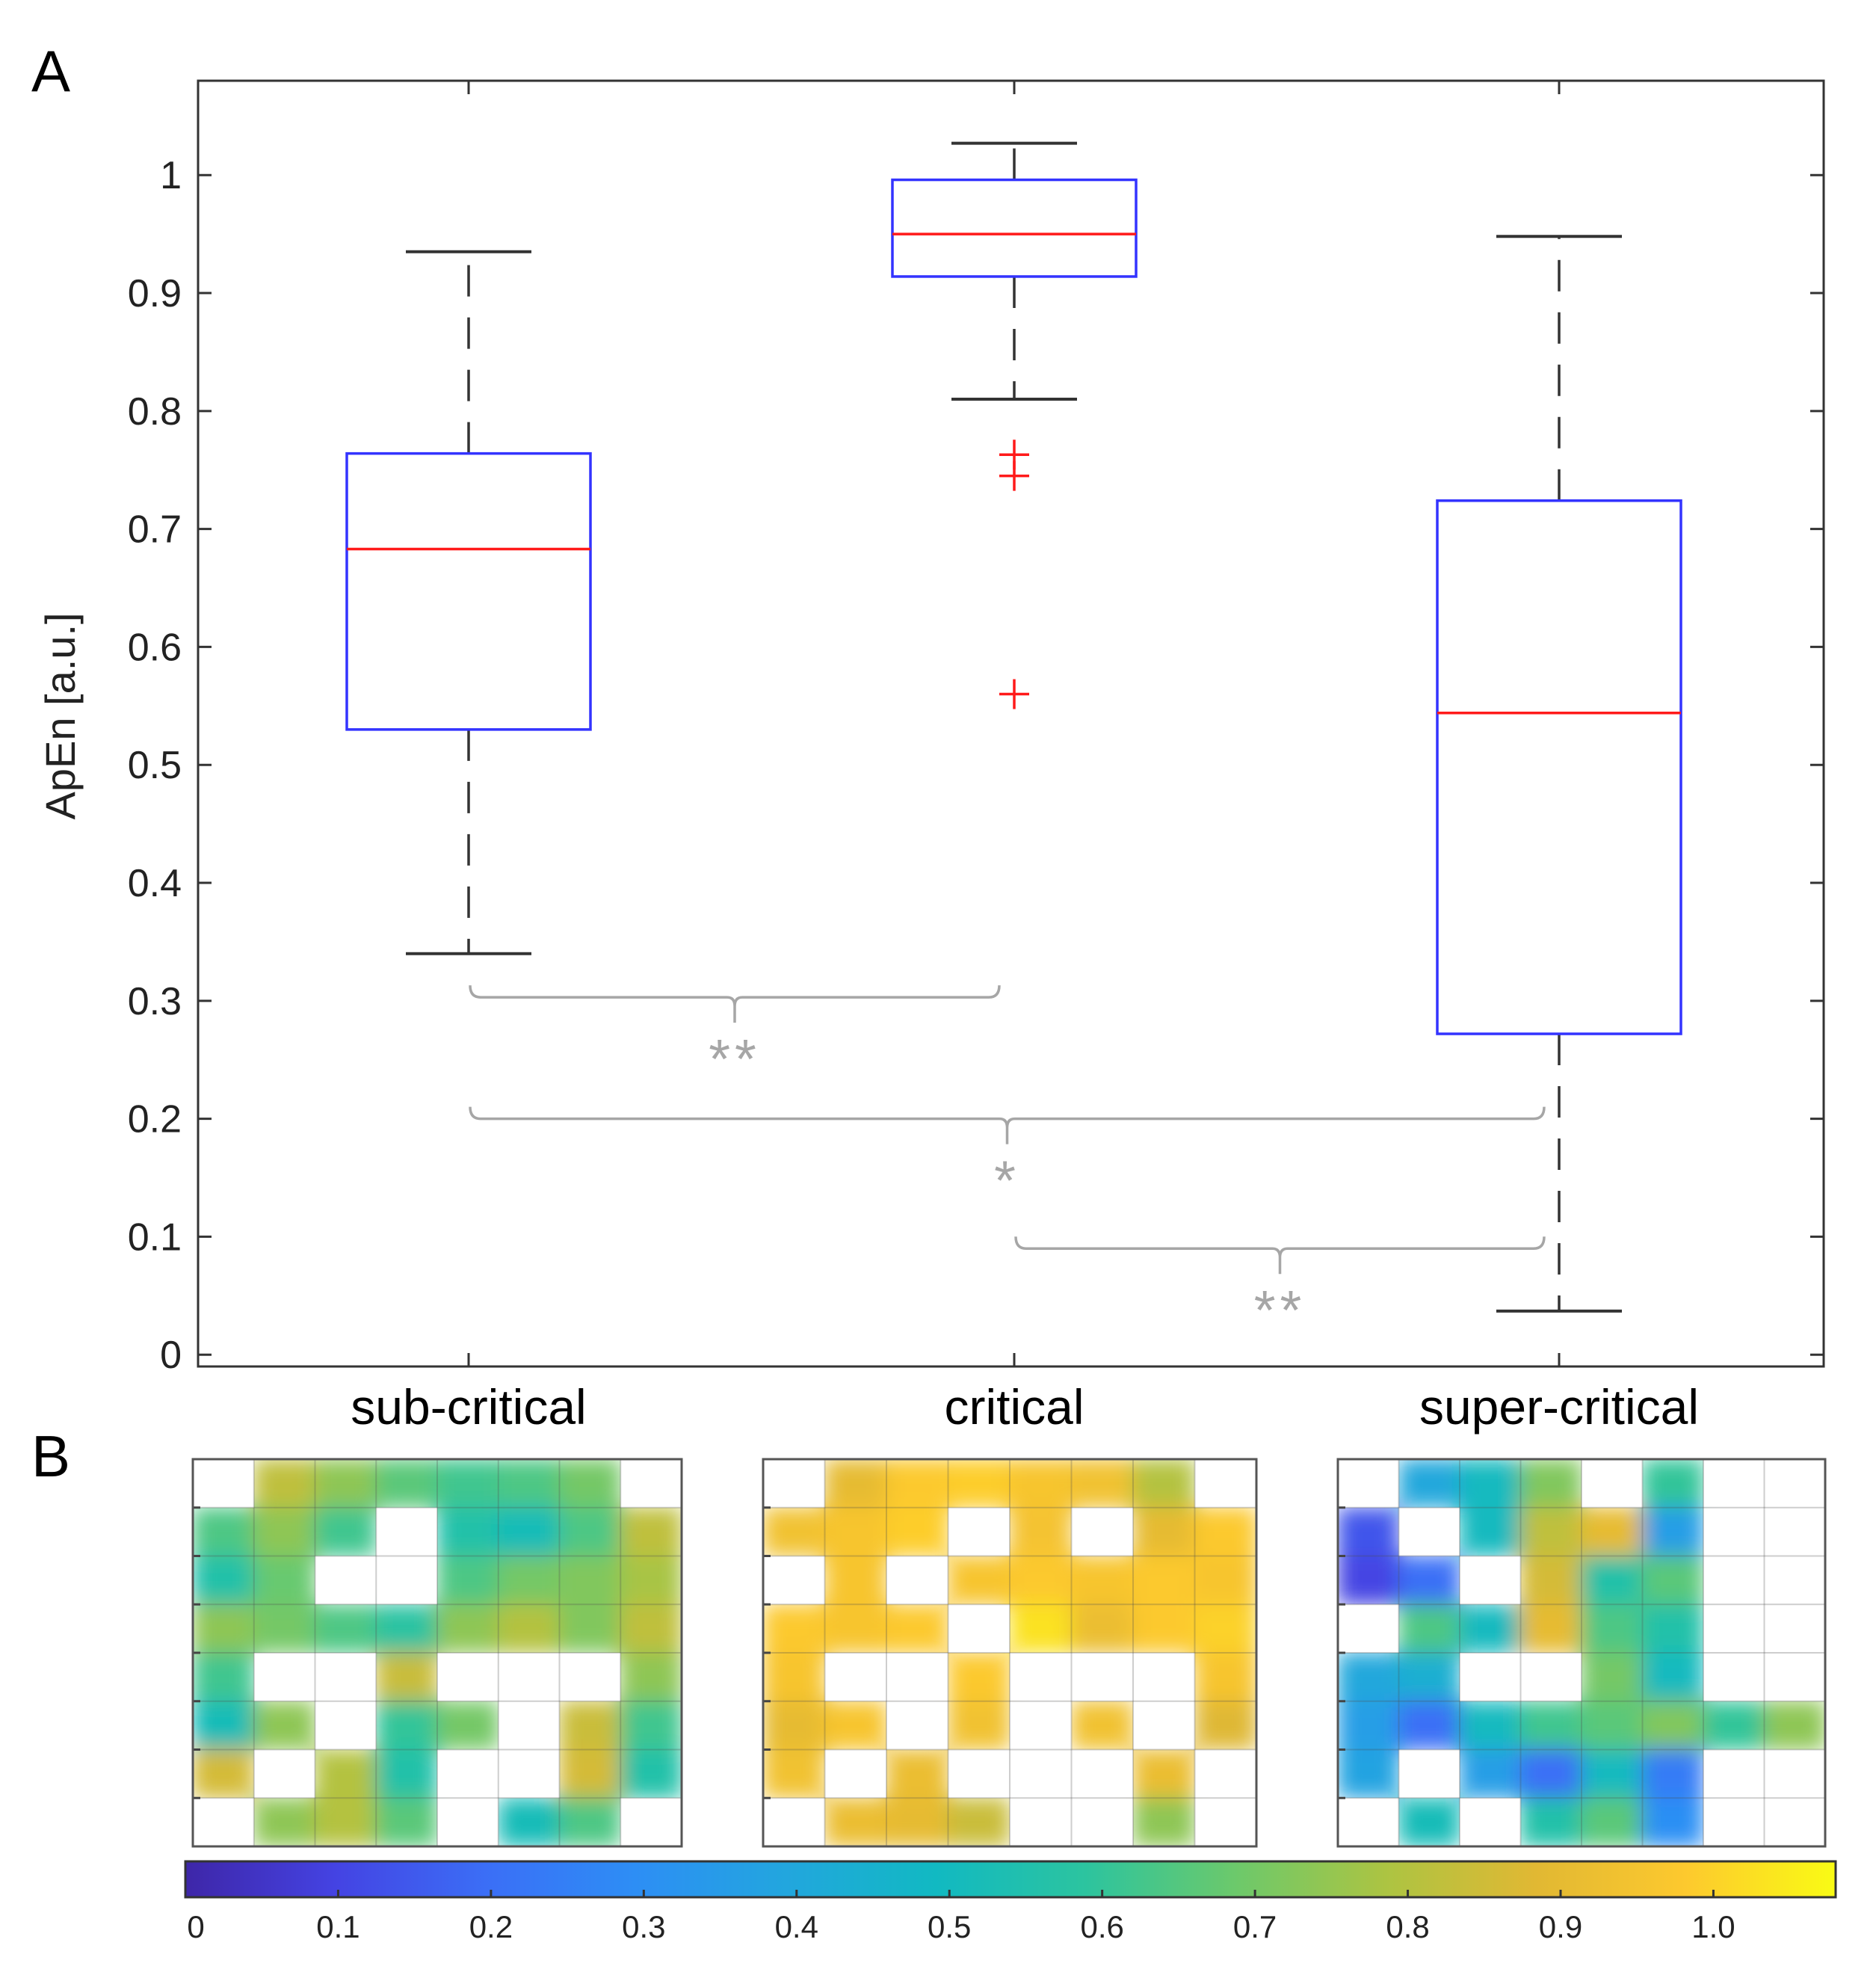 Image resolution: width=1876 pixels, height=1966 pixels. I want to click on significance-label: **, so click(1280, 1310).